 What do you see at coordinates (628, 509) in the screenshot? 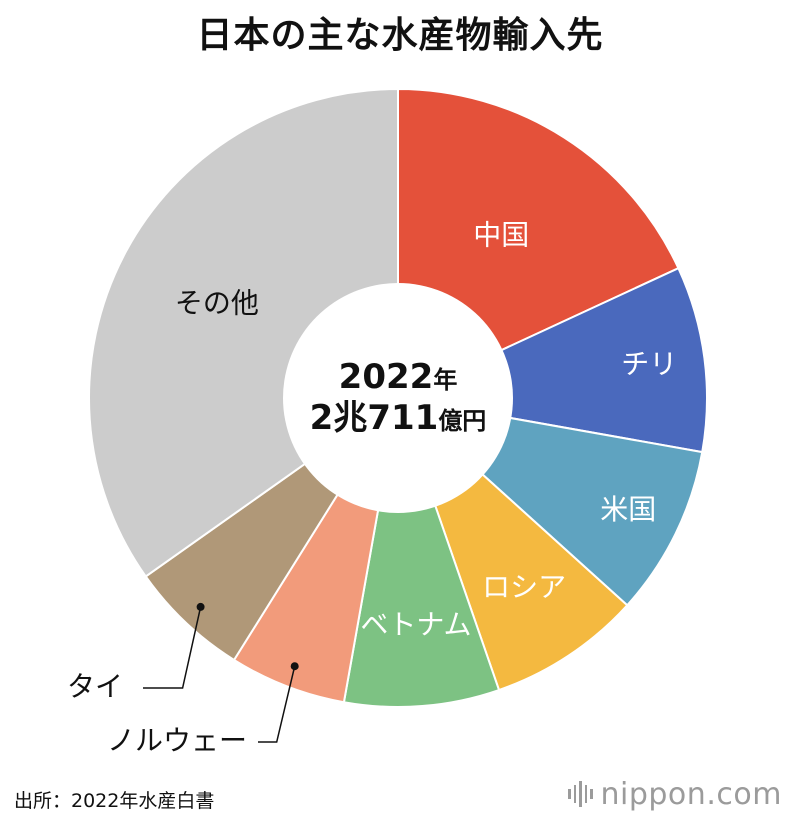
I see `slice-label-usa: 米国` at bounding box center [628, 509].